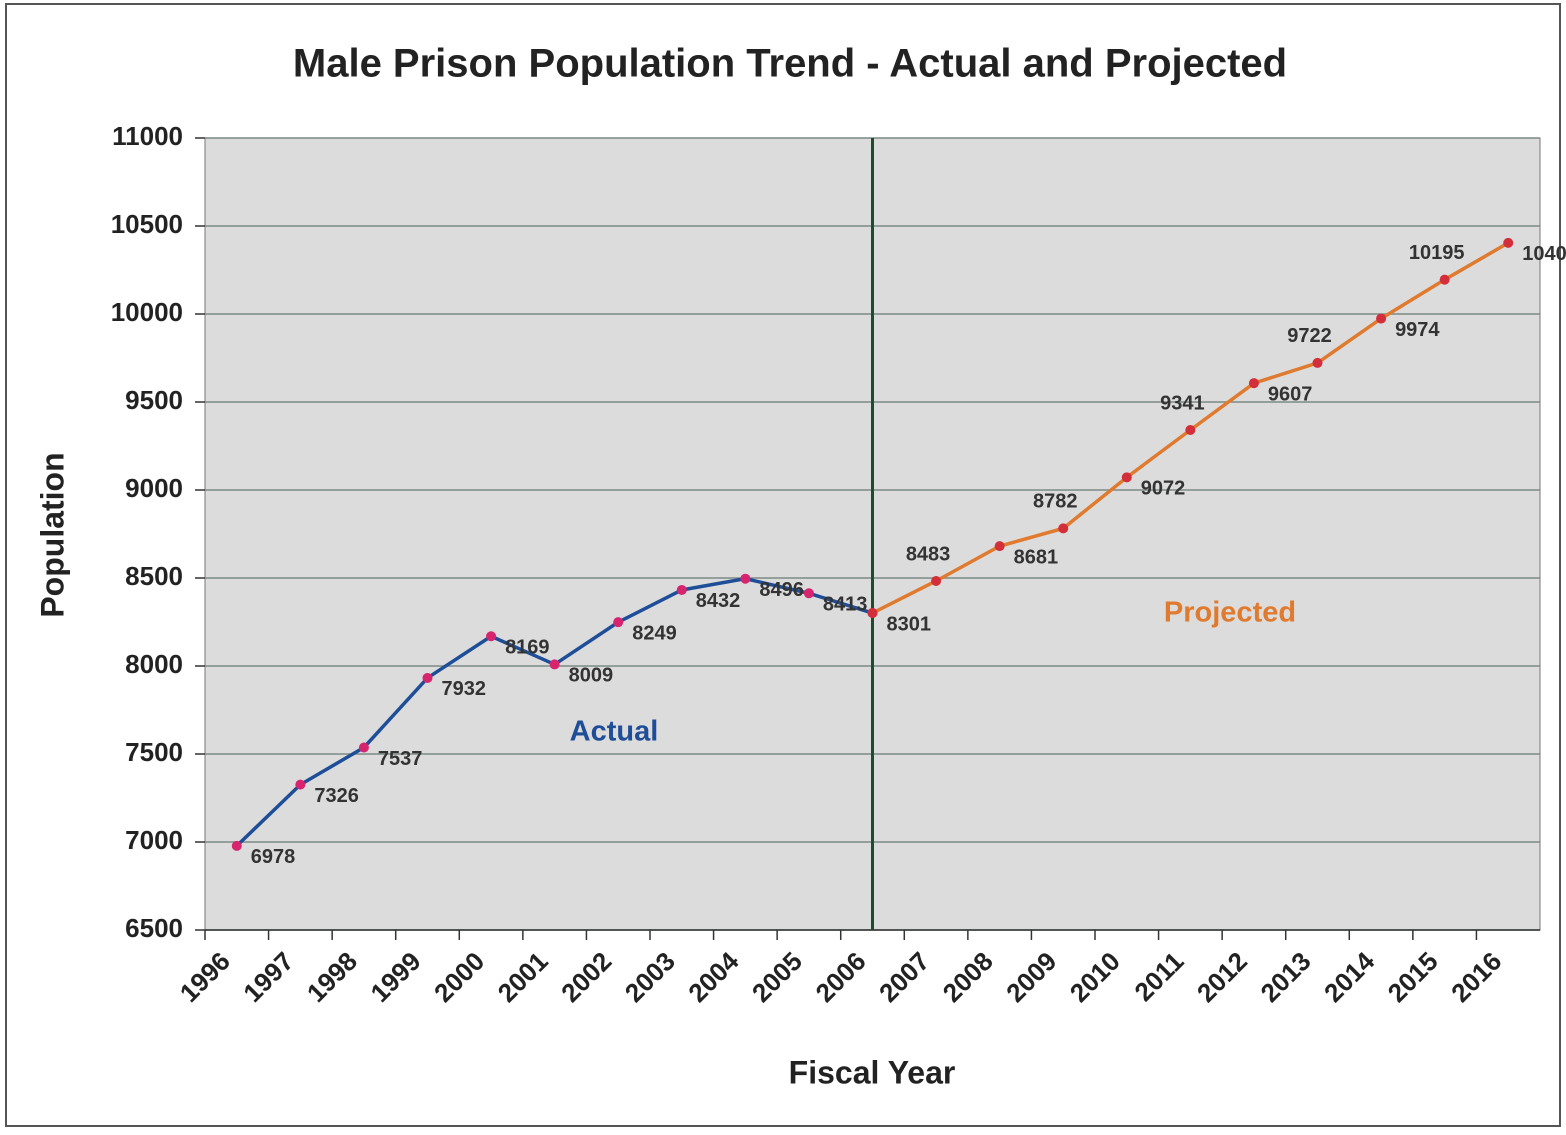 This screenshot has width=1566, height=1135. Describe the element at coordinates (1437, 253) in the screenshot. I see `data-label: 10195` at that location.